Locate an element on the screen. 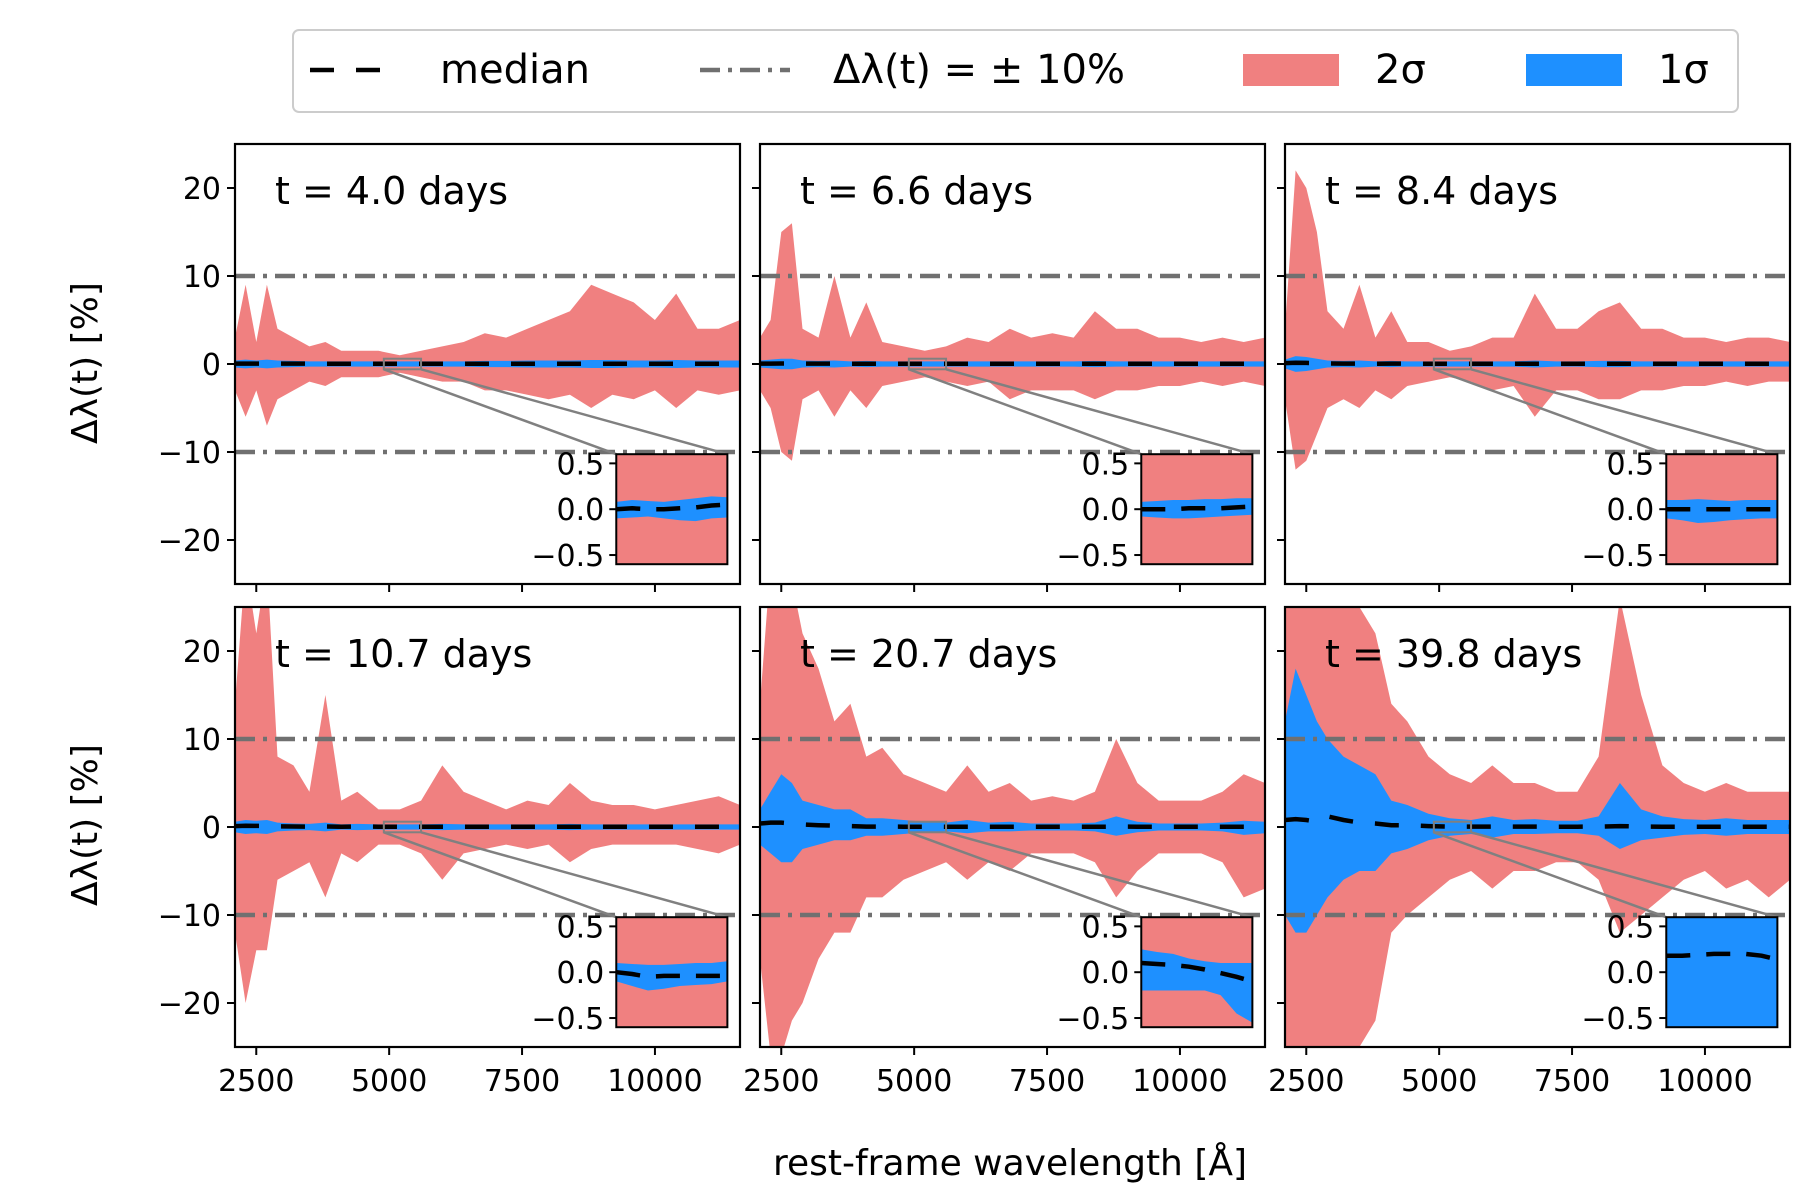 The image size is (1800, 1204). panel-label: t = 10.7 days is located at coordinates (403, 654).